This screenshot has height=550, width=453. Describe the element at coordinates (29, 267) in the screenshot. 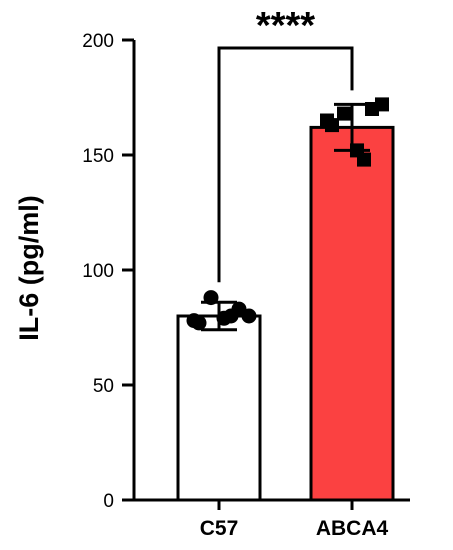

I see `y-axis-title: IL-6 (pg/ml)` at that location.